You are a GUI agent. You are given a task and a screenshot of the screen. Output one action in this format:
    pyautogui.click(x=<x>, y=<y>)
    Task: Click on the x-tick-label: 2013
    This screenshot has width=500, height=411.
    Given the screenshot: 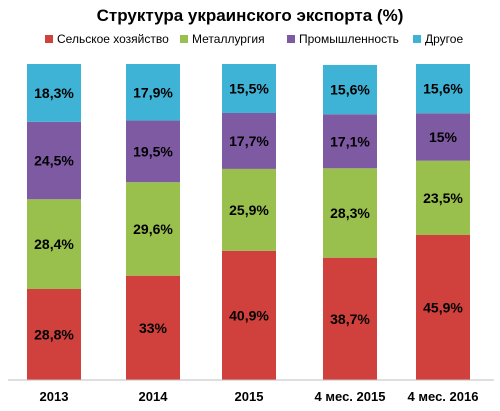 What is the action you would take?
    pyautogui.click(x=54, y=396)
    